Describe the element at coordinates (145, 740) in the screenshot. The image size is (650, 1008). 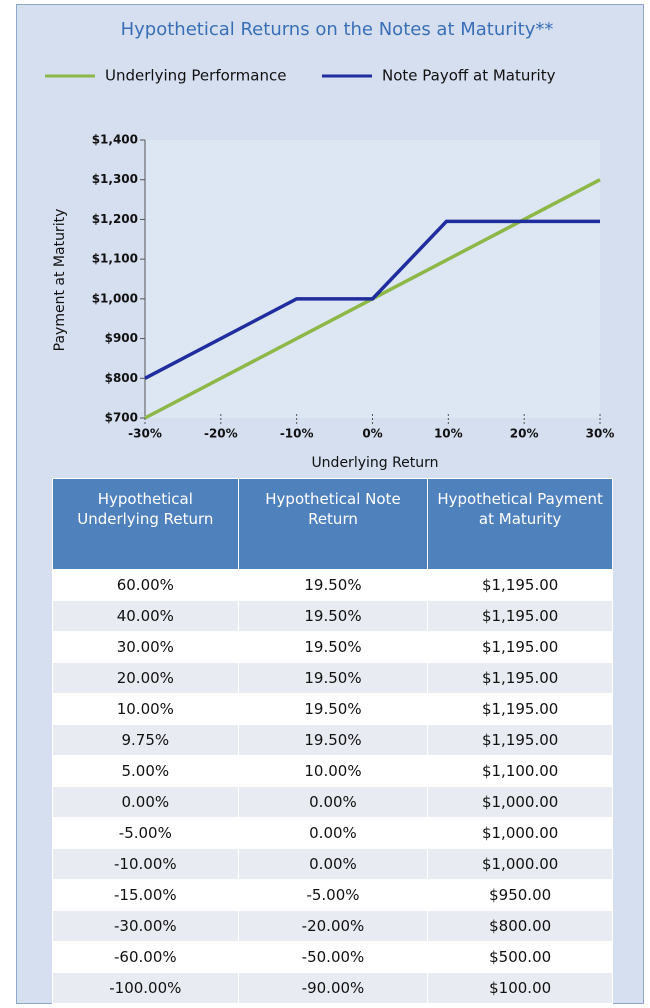
I see `table-cell: 9.75%` at that location.